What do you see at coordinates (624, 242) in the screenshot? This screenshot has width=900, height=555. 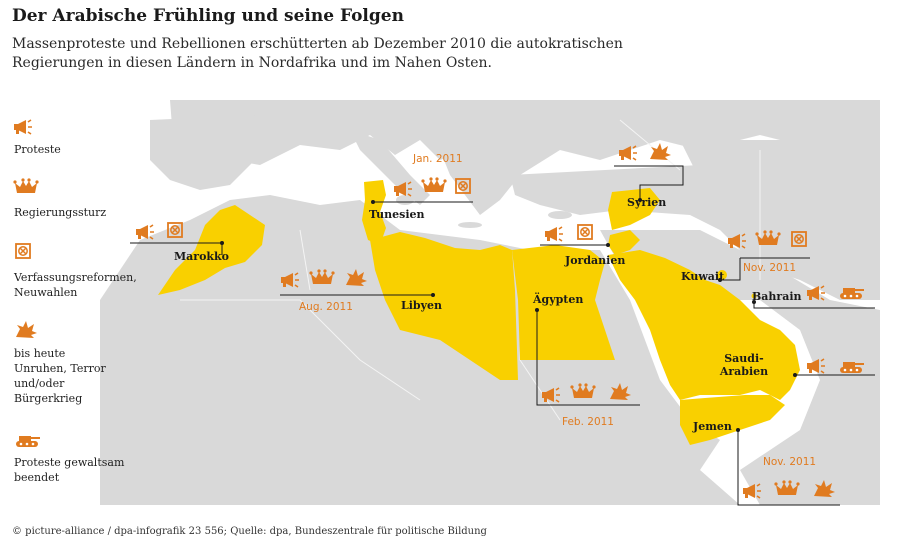 I see `country-shape-jordanien` at bounding box center [624, 242].